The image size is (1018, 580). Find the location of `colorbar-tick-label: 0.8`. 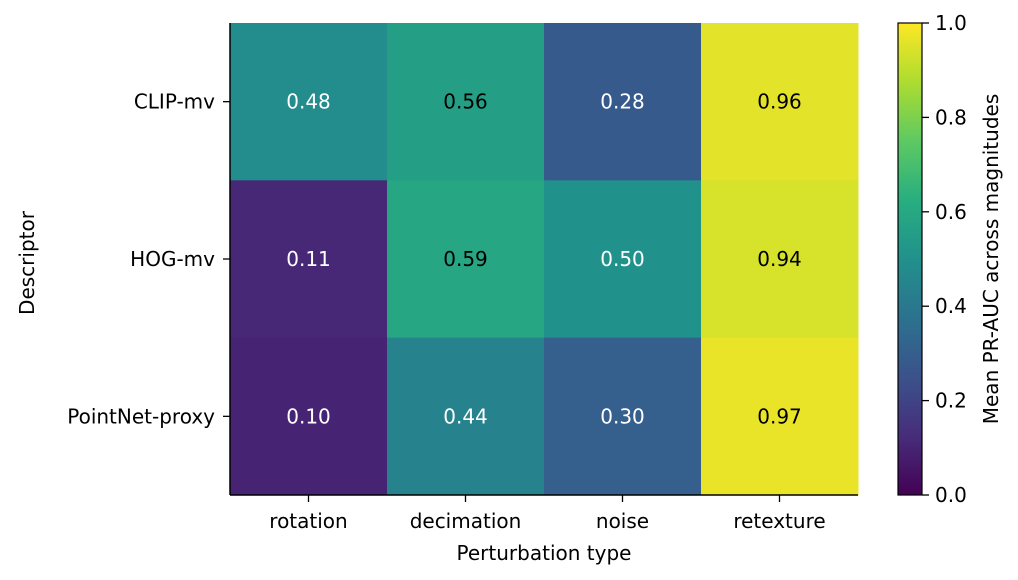

colorbar-tick-label: 0.8 is located at coordinates (951, 117).